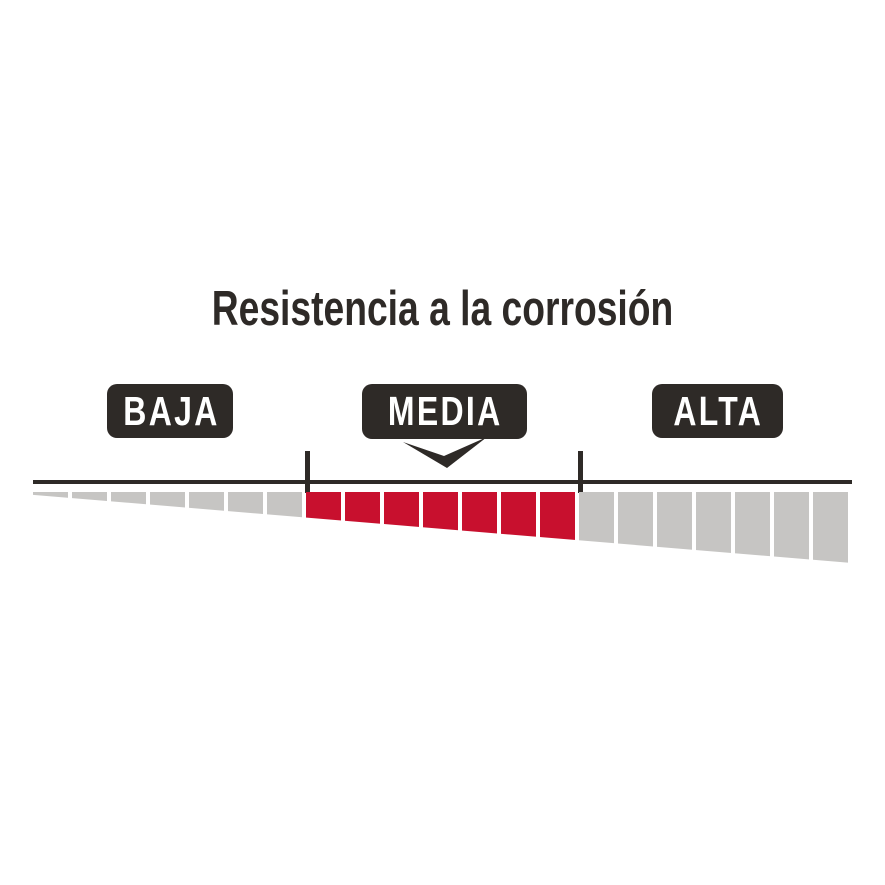 The width and height of the screenshot is (885, 885). Describe the element at coordinates (307, 472) in the screenshot. I see `scale-tick-left` at that location.